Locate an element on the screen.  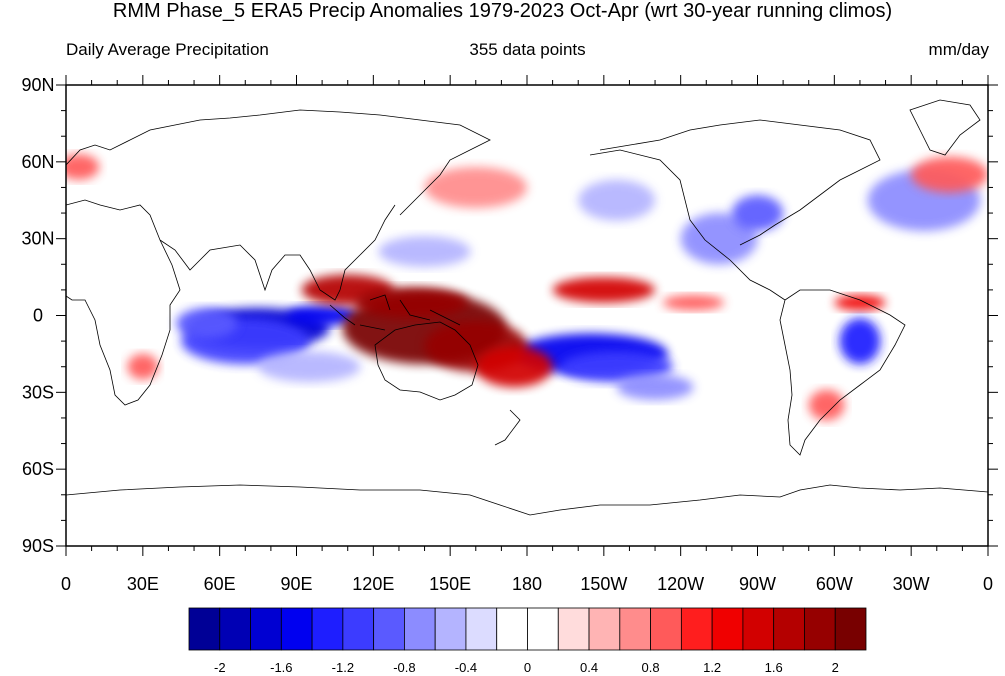
lat-label: 30S is located at coordinates (38, 392).